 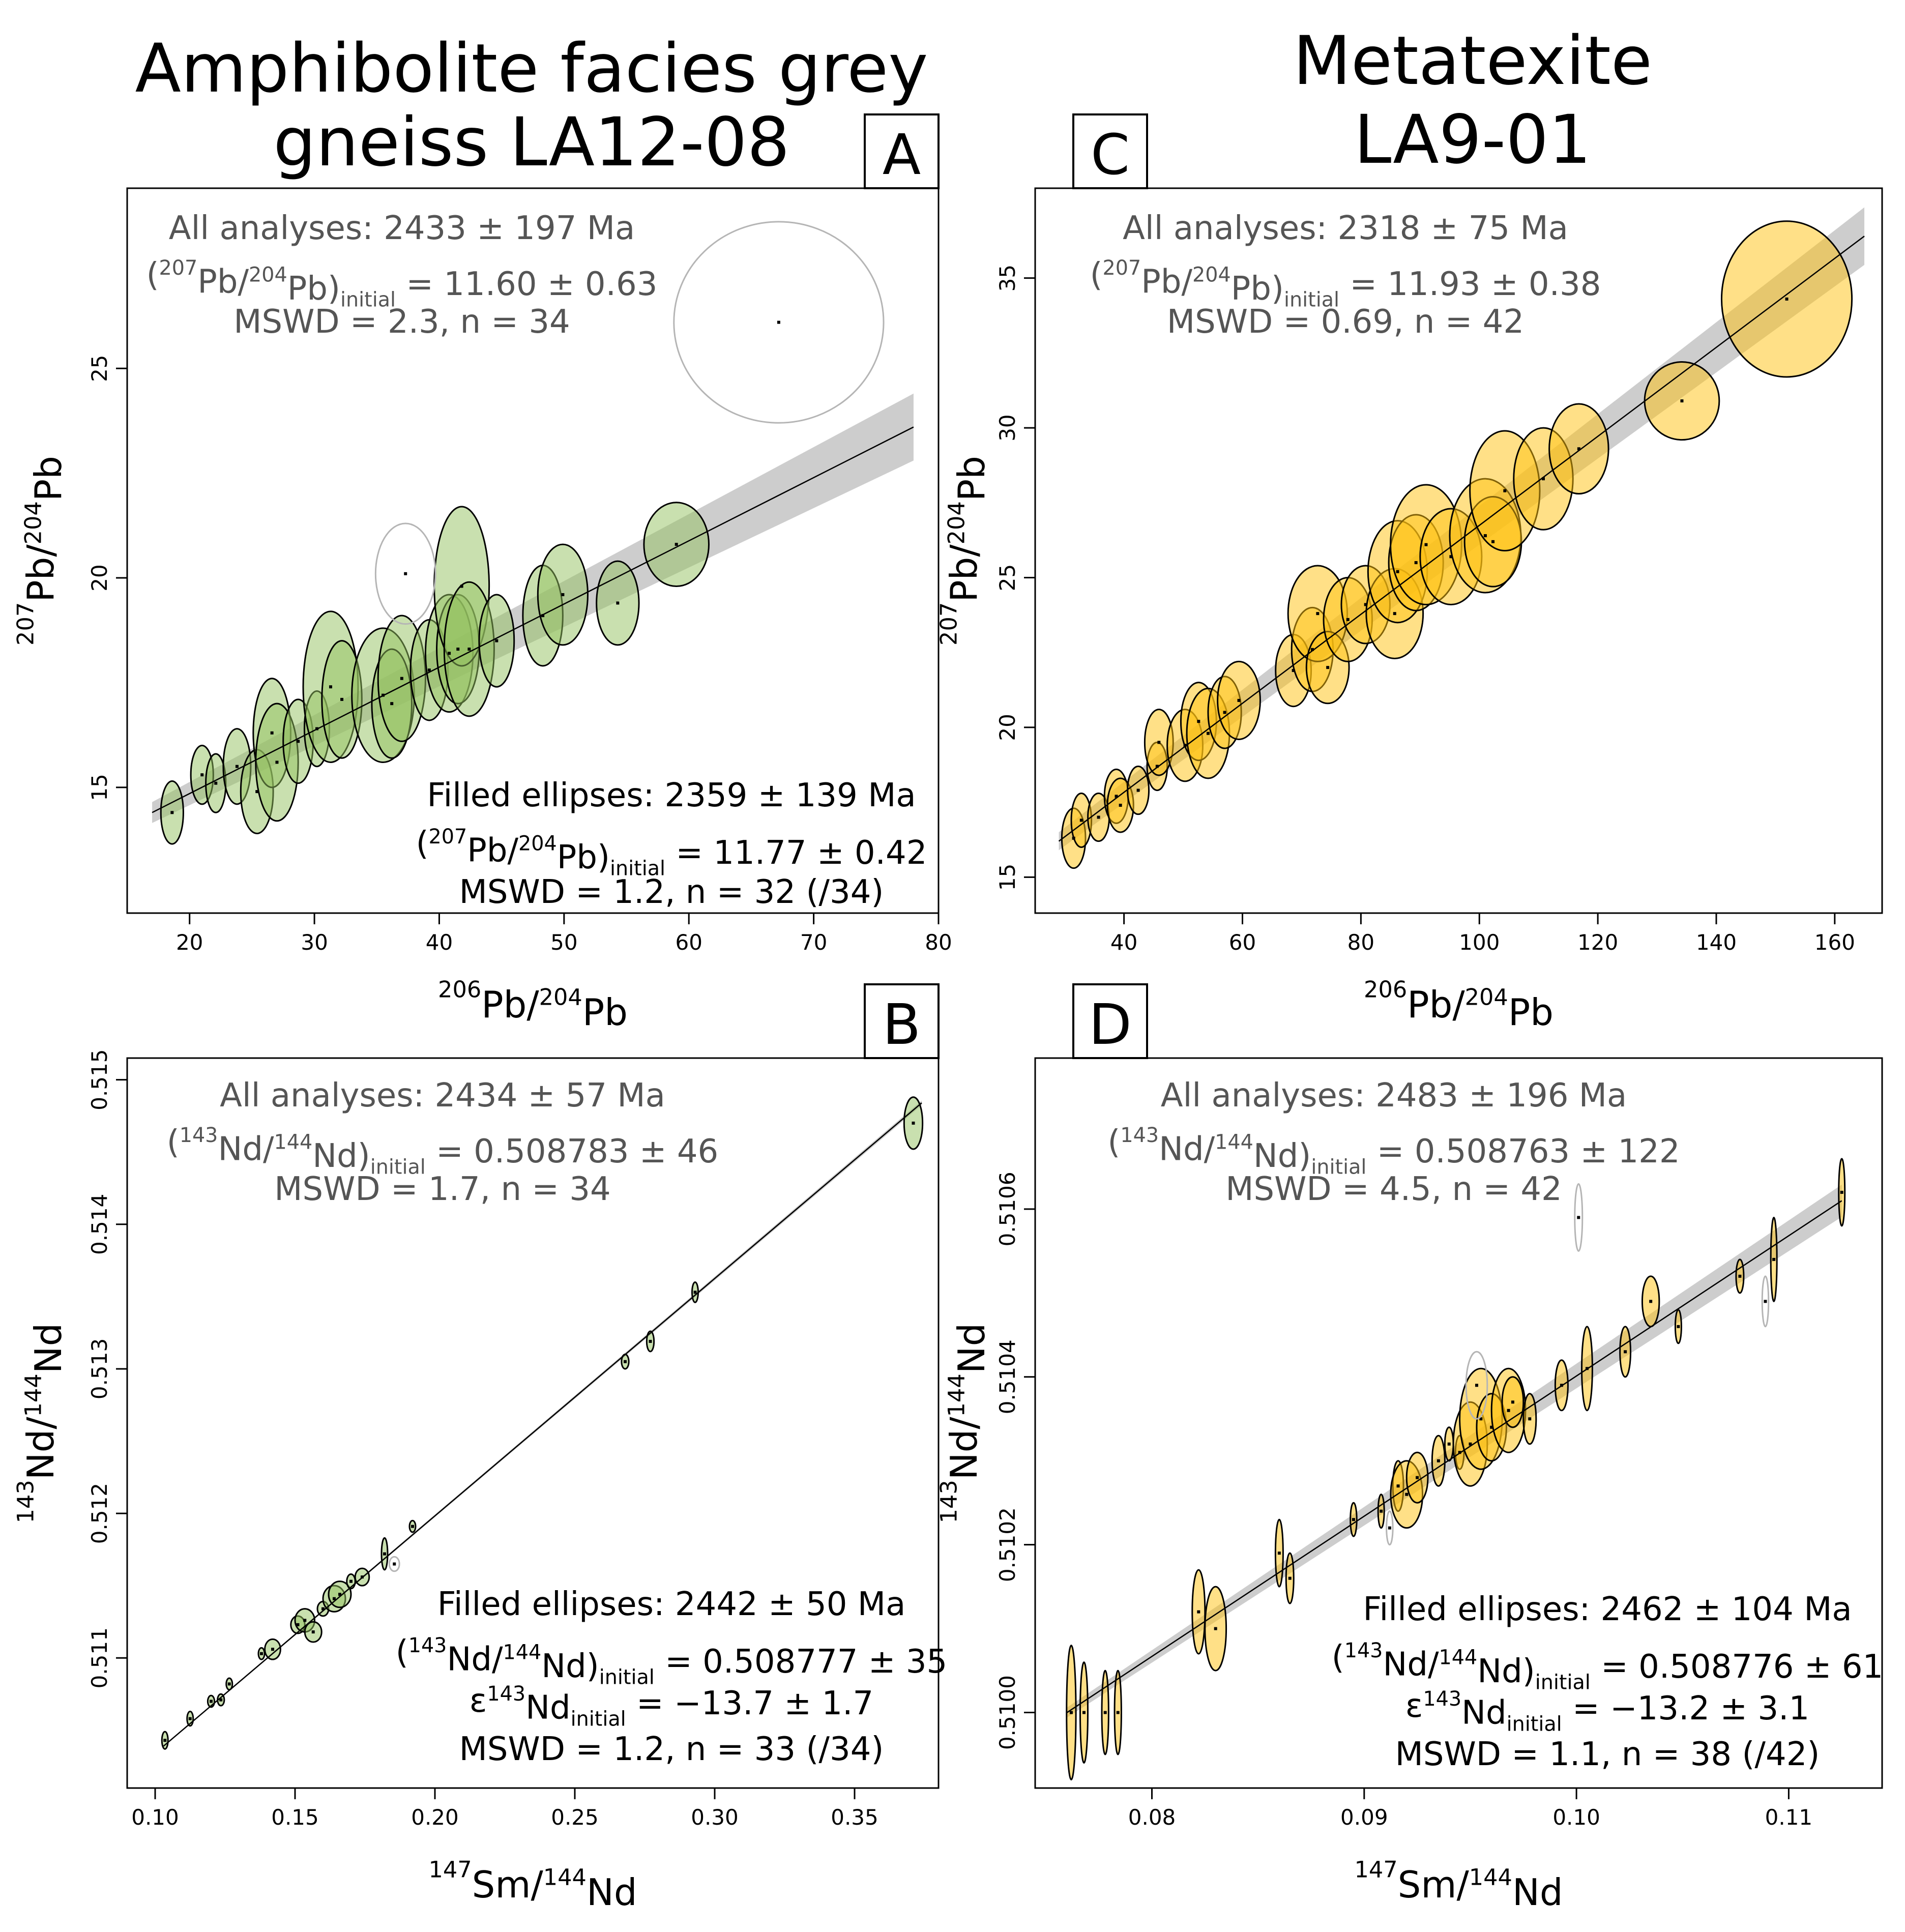 What do you see at coordinates (314, 942) in the screenshot?
I see `x-tick-label-A-1: 30` at bounding box center [314, 942].